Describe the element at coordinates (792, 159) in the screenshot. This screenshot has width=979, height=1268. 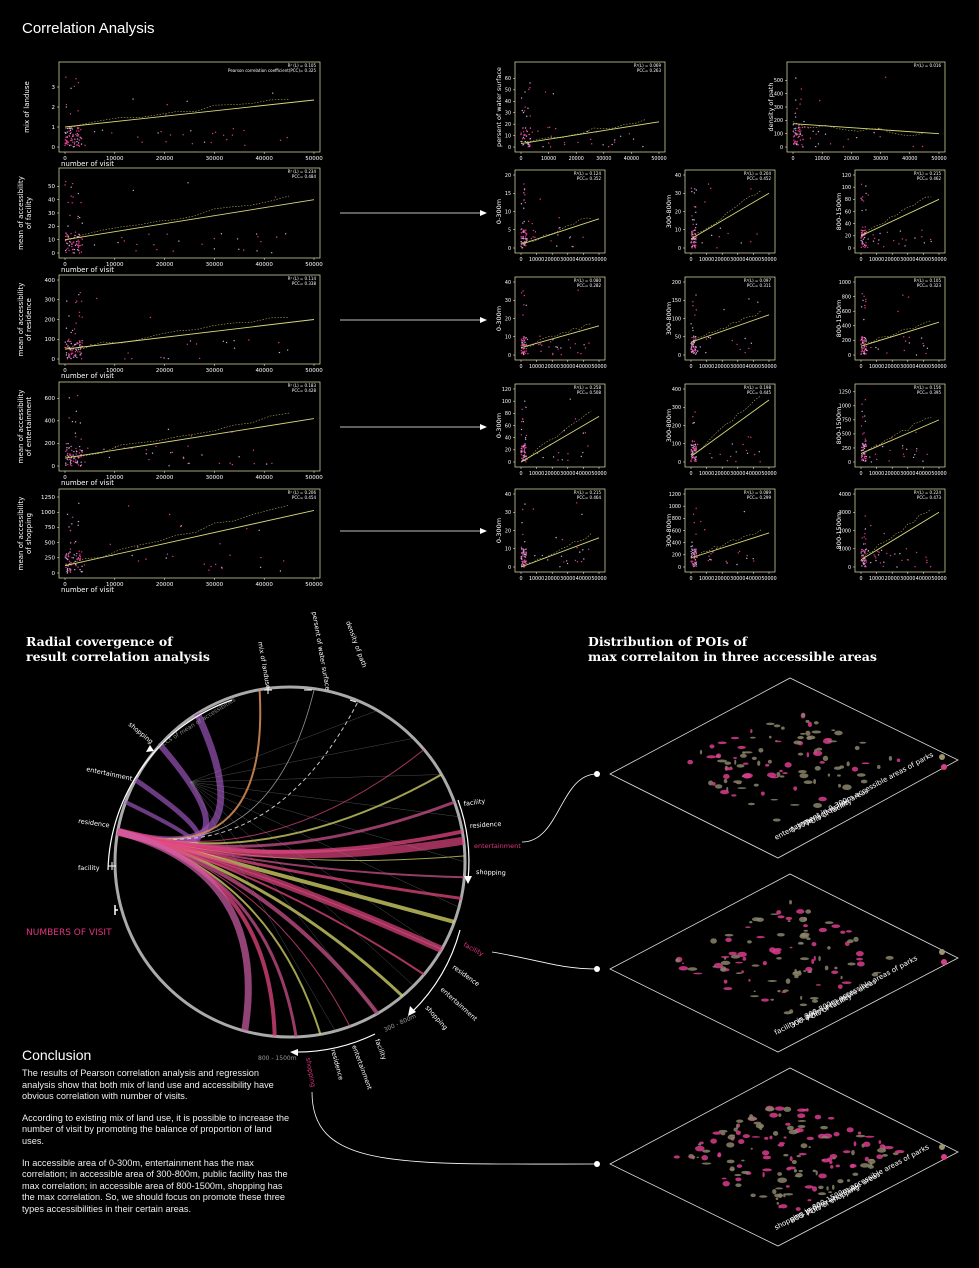
I see `x-tick-label: 0` at that location.